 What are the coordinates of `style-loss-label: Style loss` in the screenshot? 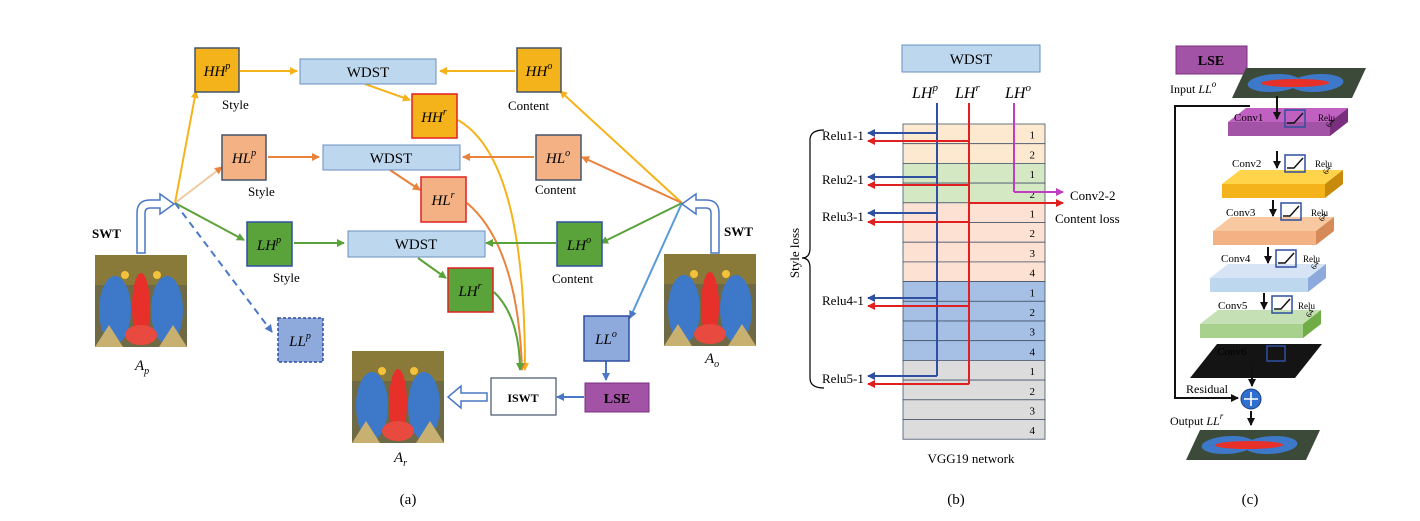 It's located at (794, 253).